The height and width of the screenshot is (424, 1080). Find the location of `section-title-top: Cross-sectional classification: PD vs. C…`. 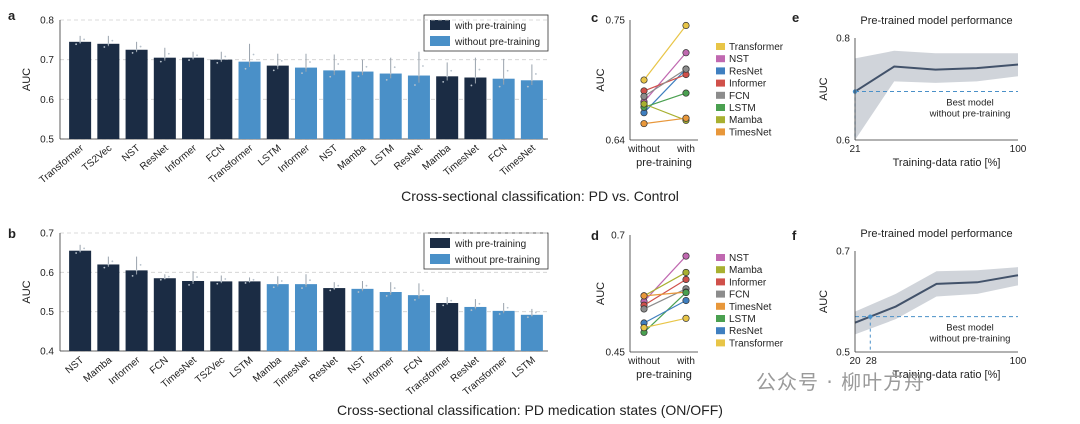

section-title-top: Cross-sectional classification: PD vs. C… is located at coordinates (540, 196).